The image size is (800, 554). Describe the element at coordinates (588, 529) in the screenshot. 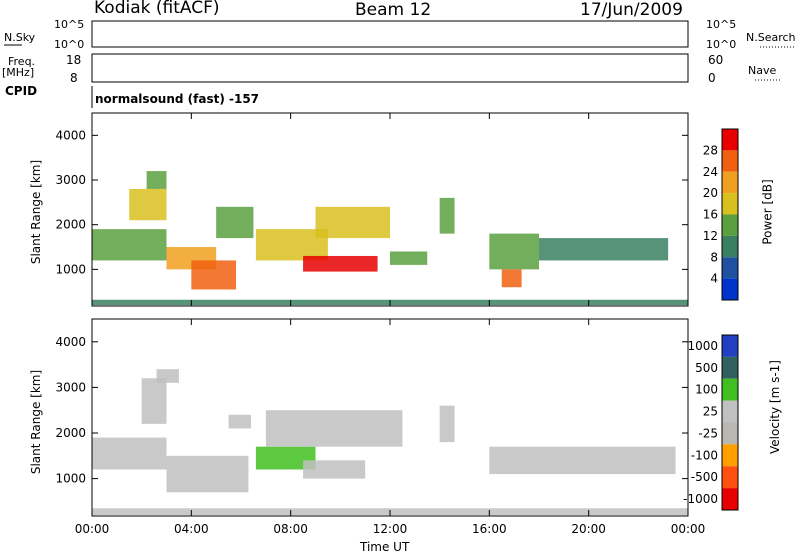

I see `x-tick-label-5: 20:00` at that location.